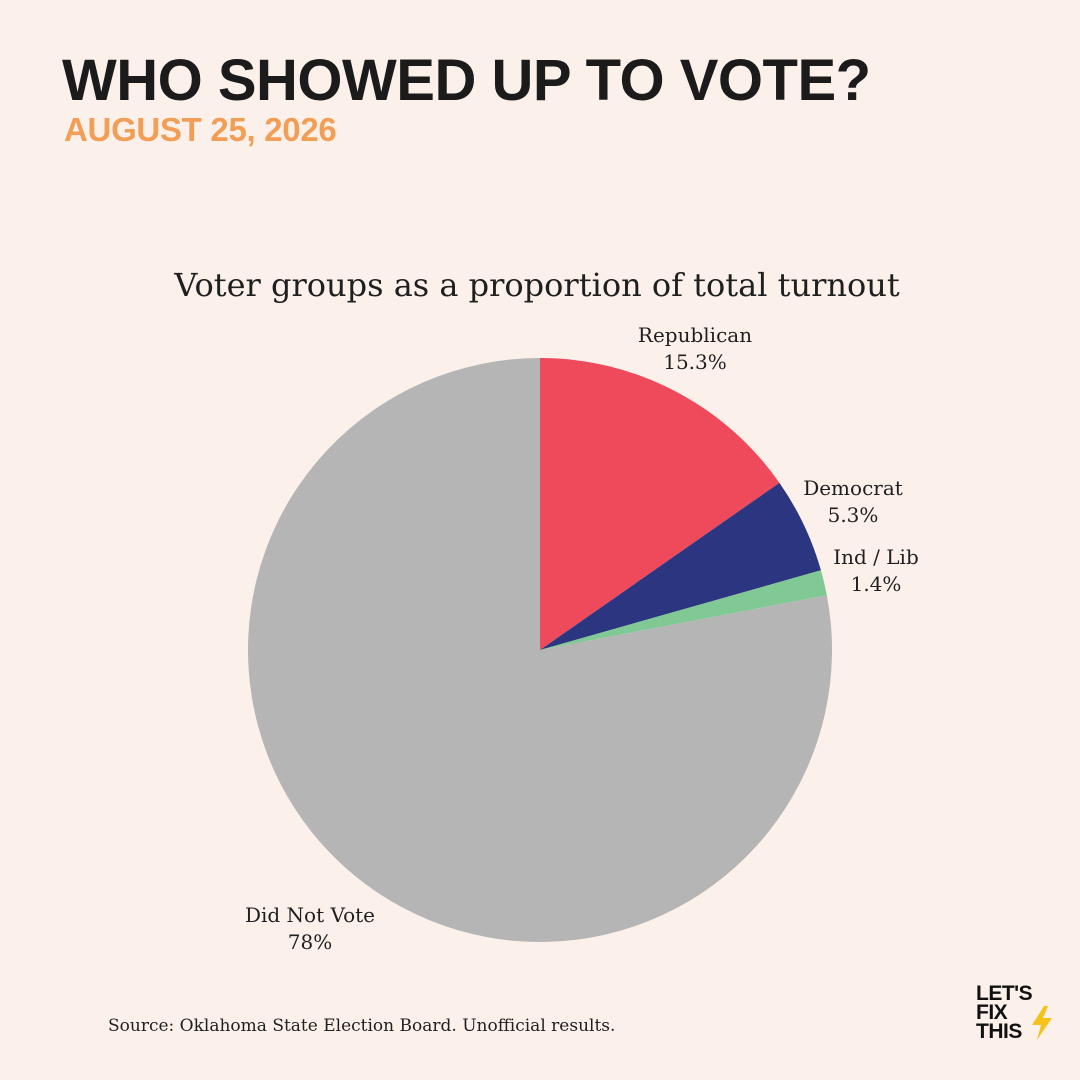 This screenshot has height=1080, width=1080. What do you see at coordinates (876, 557) in the screenshot?
I see `slice-label-ind-lib: Ind / Lib` at bounding box center [876, 557].